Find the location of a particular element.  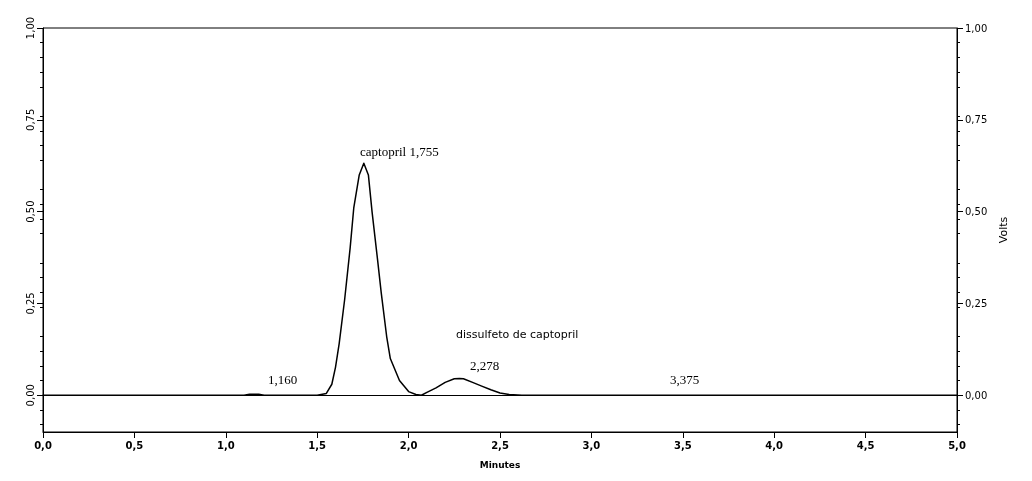

y-tick-label: 1,00 is located at coordinates (30, 28).